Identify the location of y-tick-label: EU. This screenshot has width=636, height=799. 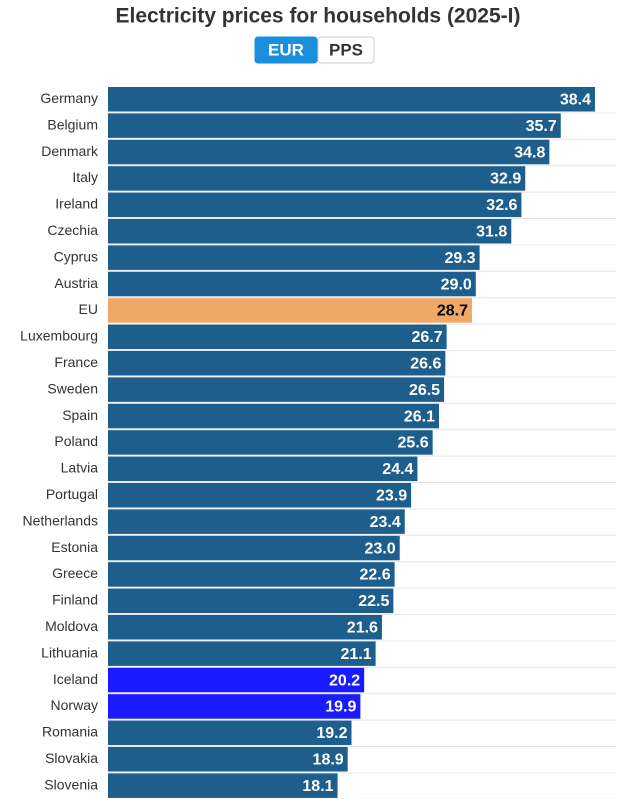
(88, 309).